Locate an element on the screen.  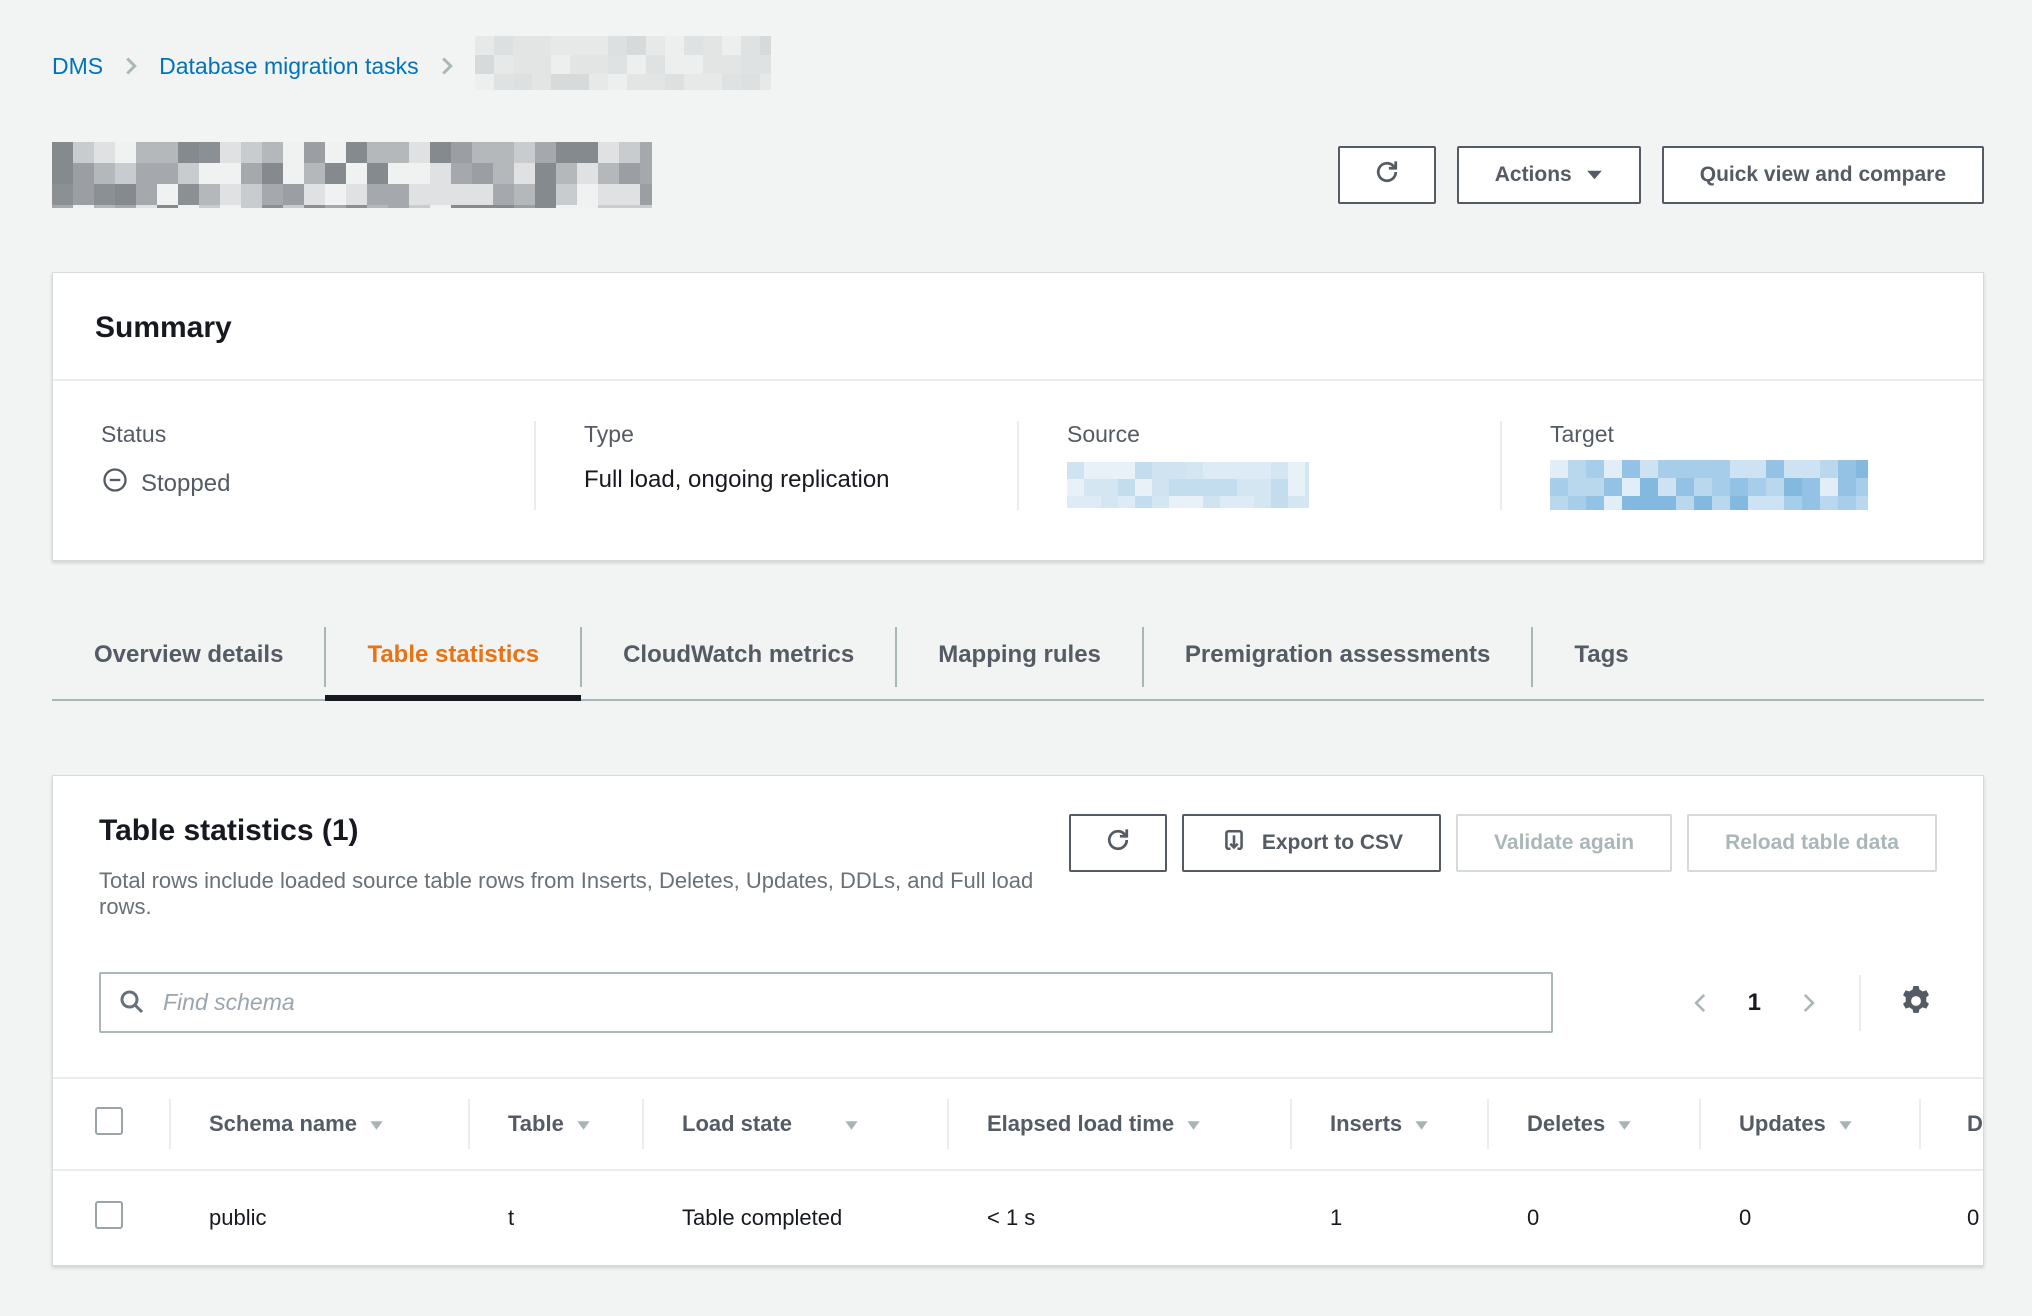
header-actions: Actions Quick view and compare is located at coordinates (1660, 175).